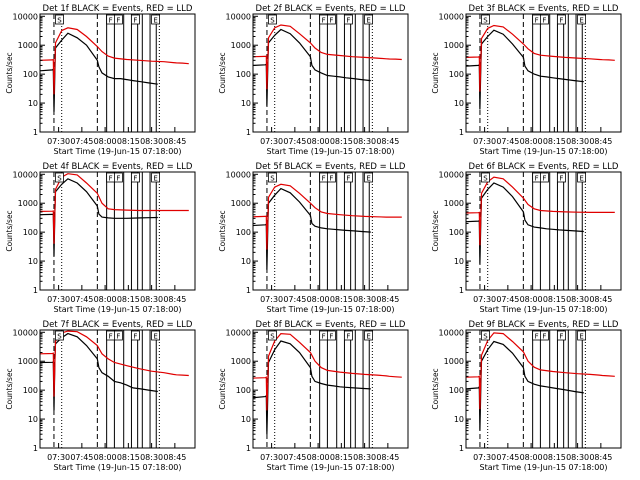 This screenshot has height=480, width=640. What do you see at coordinates (544, 325) in the screenshot?
I see `panel-title: Det 9f BLACK = Events, RED = LLD` at bounding box center [544, 325].